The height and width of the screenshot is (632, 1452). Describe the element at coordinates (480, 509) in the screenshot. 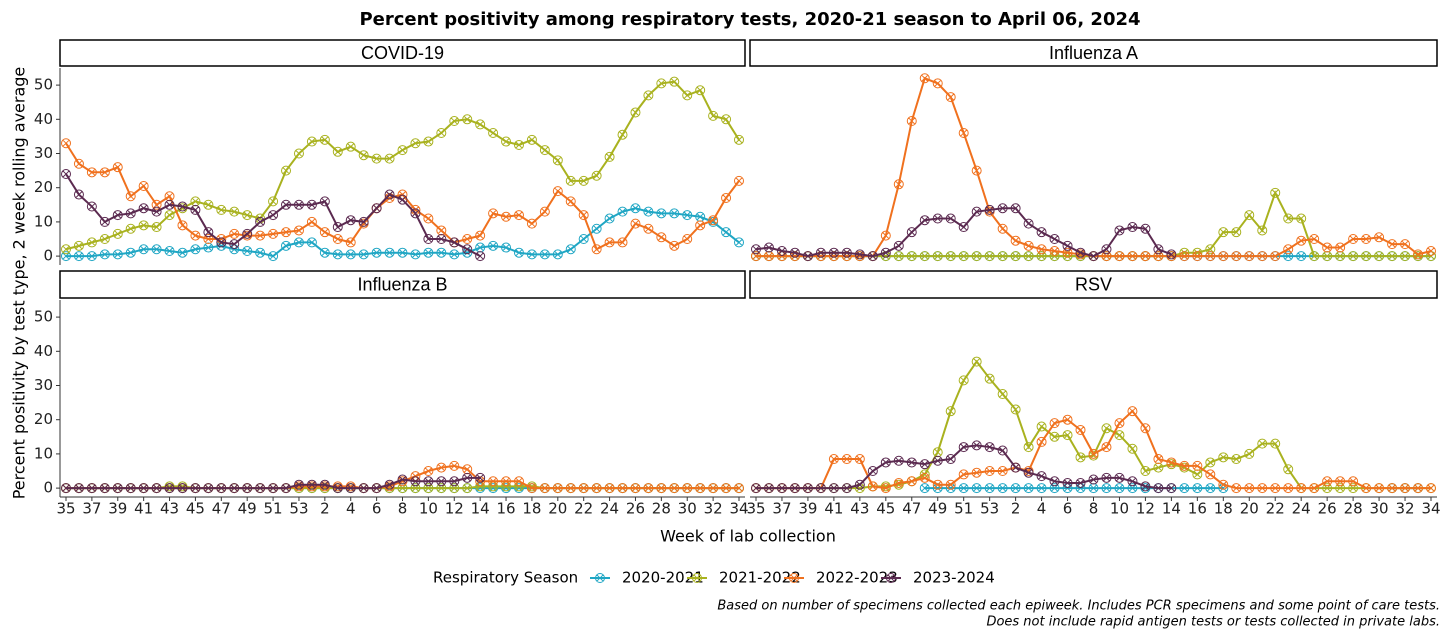

I see `x-tick-label: 14` at that location.